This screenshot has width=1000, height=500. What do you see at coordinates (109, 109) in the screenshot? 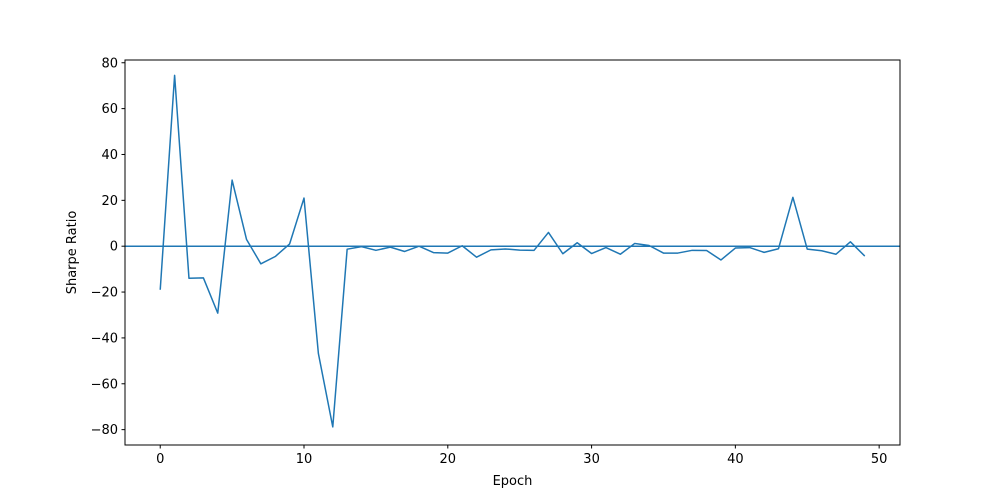
I see `y-tick-label: 60` at bounding box center [109, 109].